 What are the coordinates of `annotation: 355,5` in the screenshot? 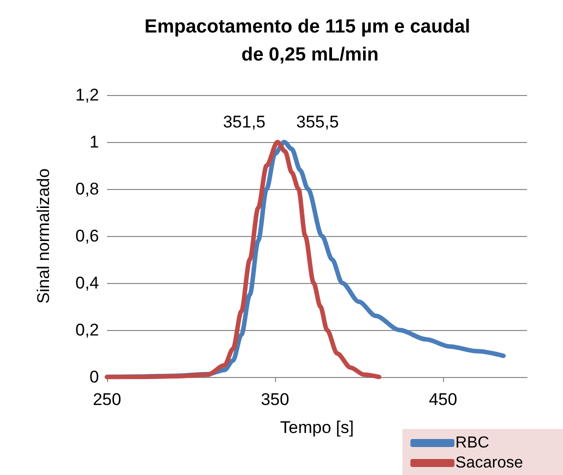 It's located at (317, 122).